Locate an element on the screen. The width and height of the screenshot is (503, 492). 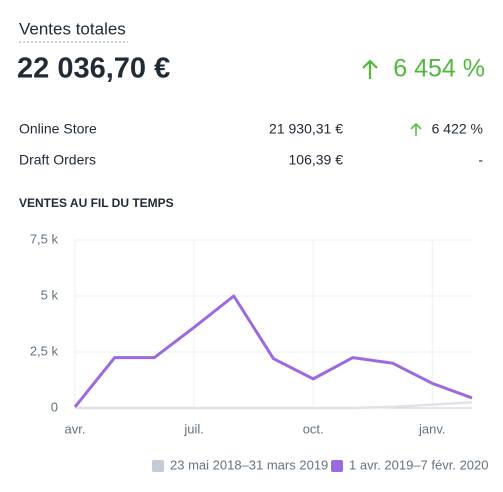
x-tick-label: oct. is located at coordinates (313, 428).